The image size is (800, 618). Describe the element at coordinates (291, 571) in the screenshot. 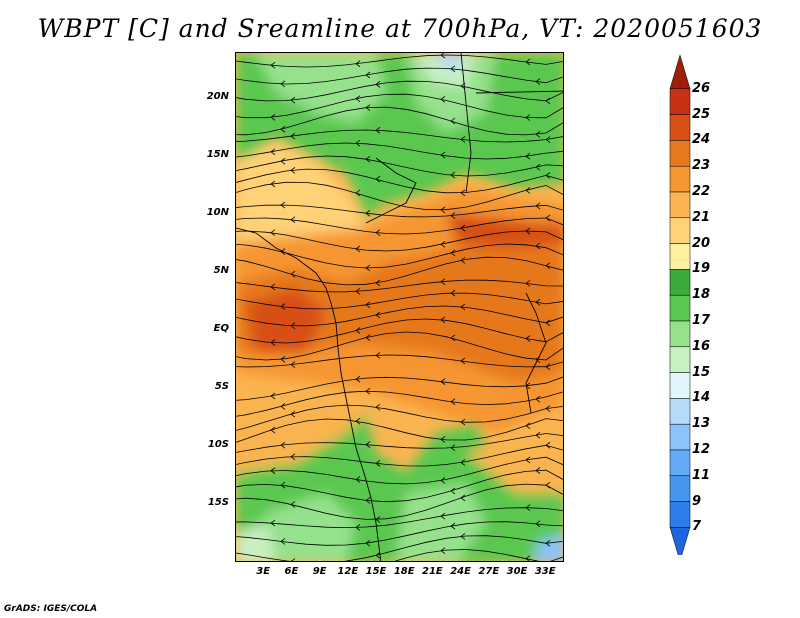

I see `lon-tick-label: 6E` at that location.